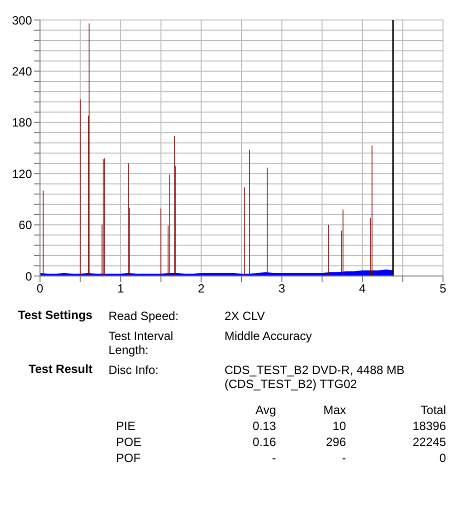 The image size is (469, 527). I want to click on y-tick-label: 0, so click(28, 276).